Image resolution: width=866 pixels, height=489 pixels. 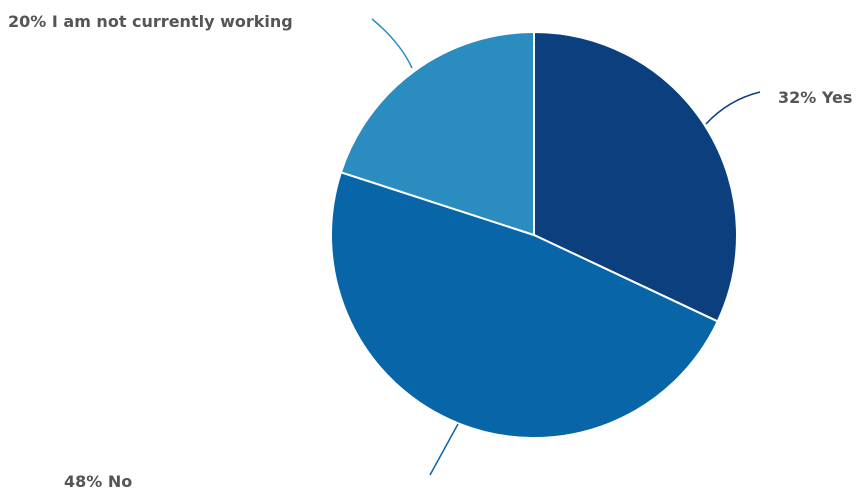 What do you see at coordinates (635, 177) in the screenshot?
I see `pie-slice-yes` at bounding box center [635, 177].